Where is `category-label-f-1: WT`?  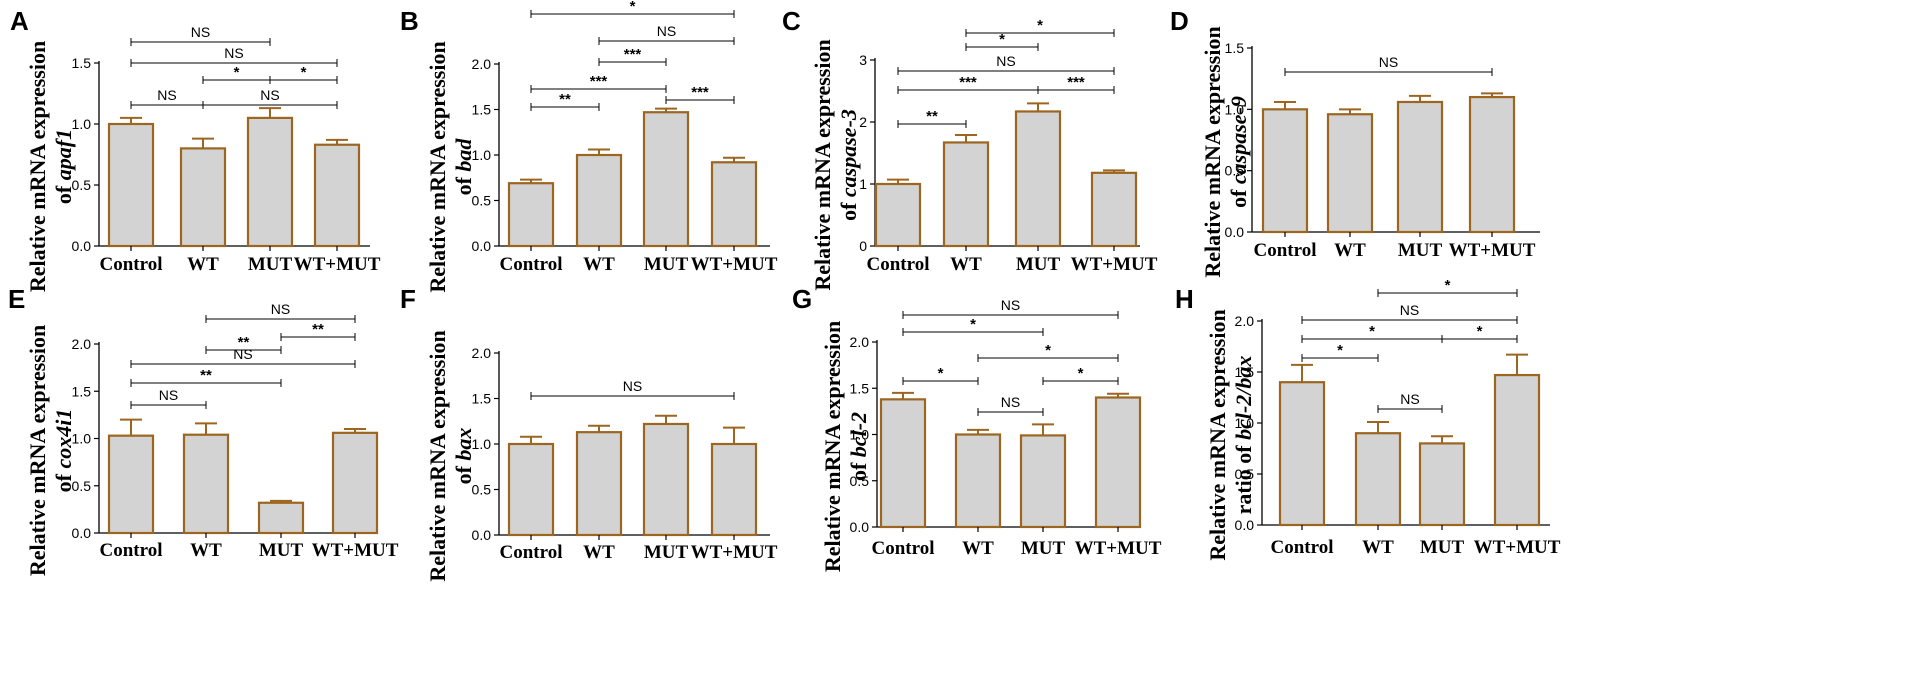 category-label-f-1: WT is located at coordinates (599, 552).